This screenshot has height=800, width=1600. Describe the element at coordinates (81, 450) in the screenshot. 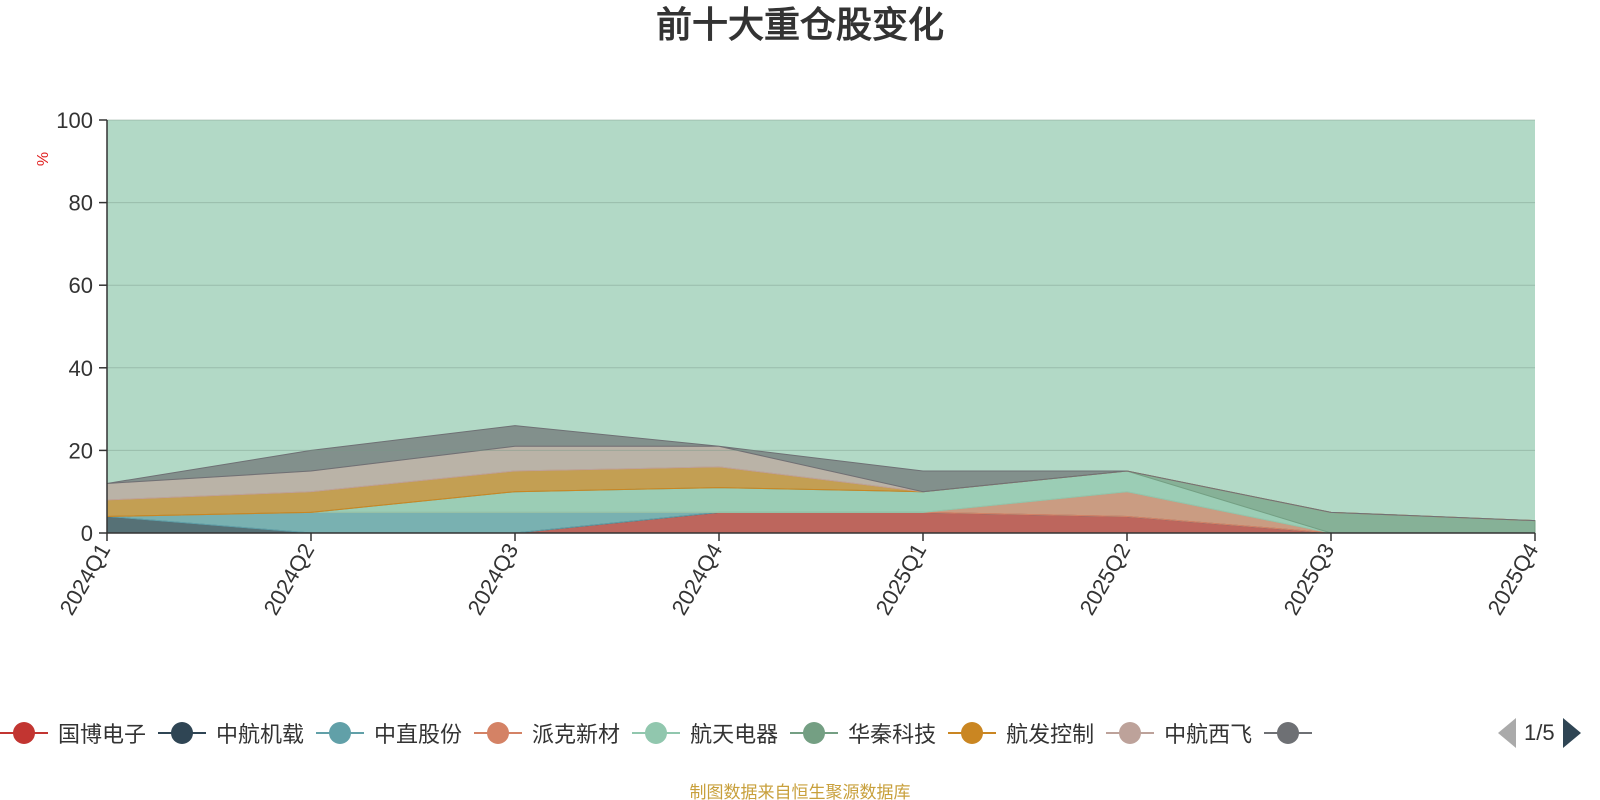

I see `y-tick-label: 20` at that location.